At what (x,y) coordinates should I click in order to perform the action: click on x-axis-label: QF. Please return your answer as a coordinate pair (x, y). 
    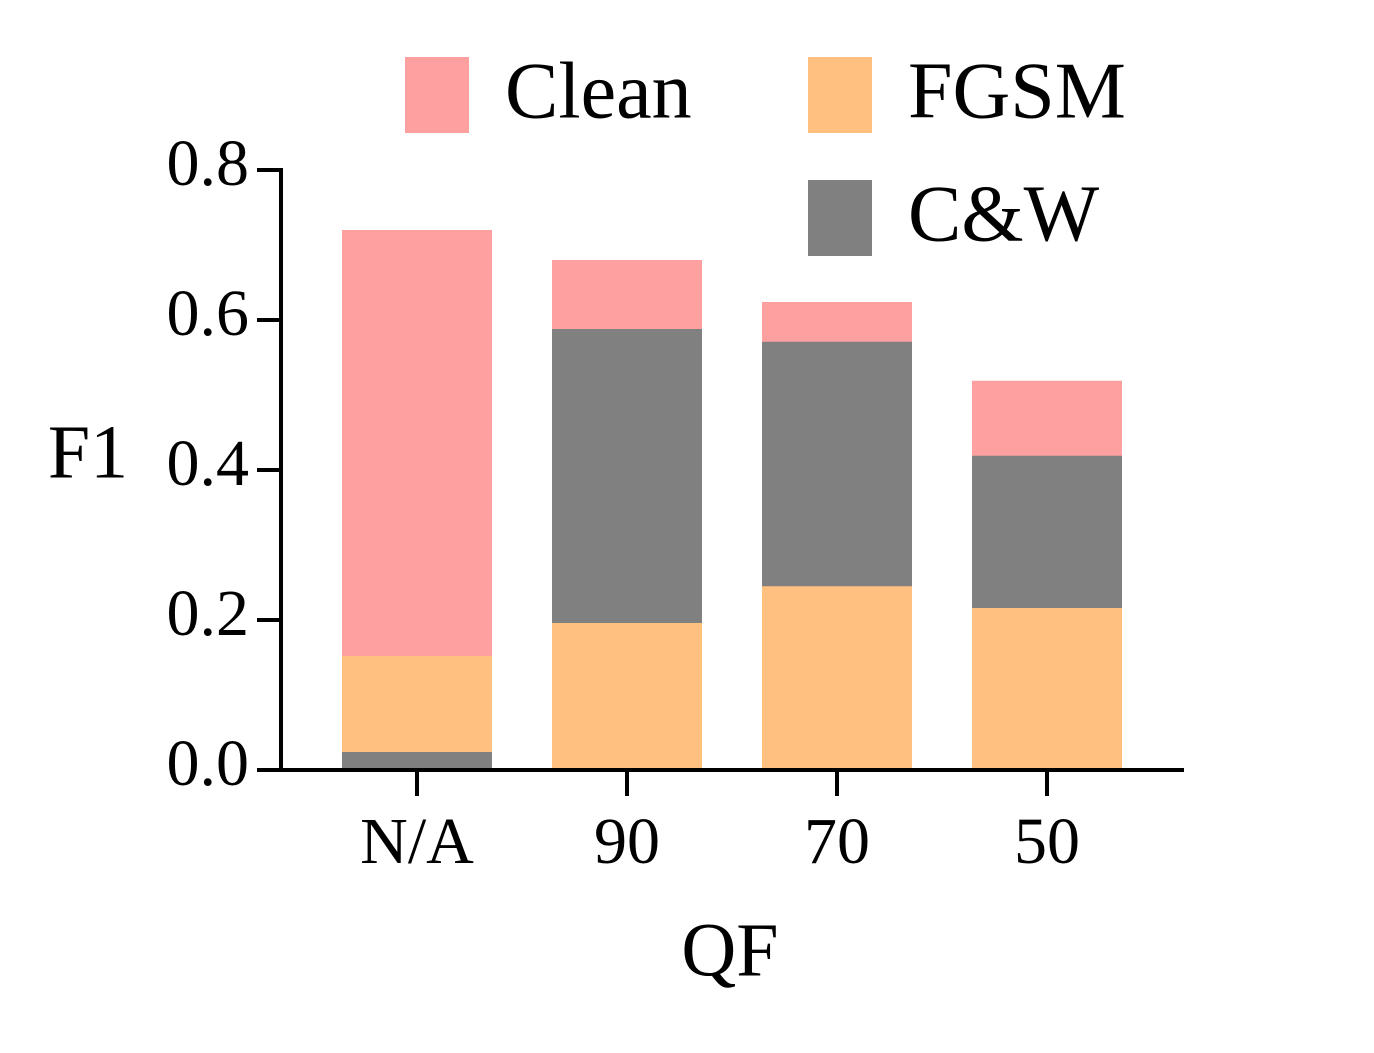
    Looking at the image, I should click on (729, 950).